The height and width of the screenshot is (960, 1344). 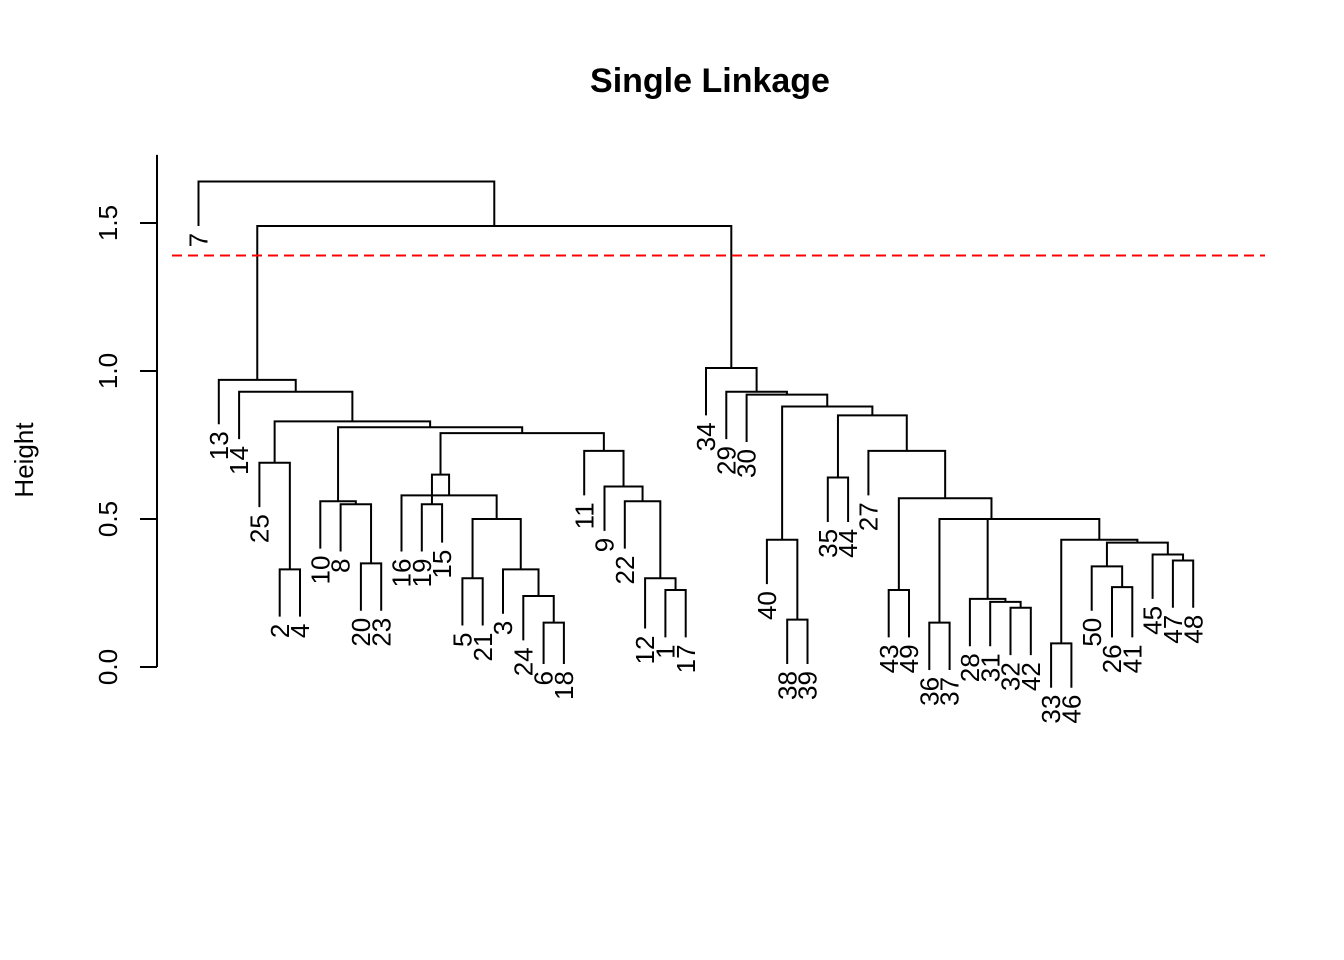 What do you see at coordinates (787, 685) in the screenshot?
I see `leaf-label: 38` at bounding box center [787, 685].